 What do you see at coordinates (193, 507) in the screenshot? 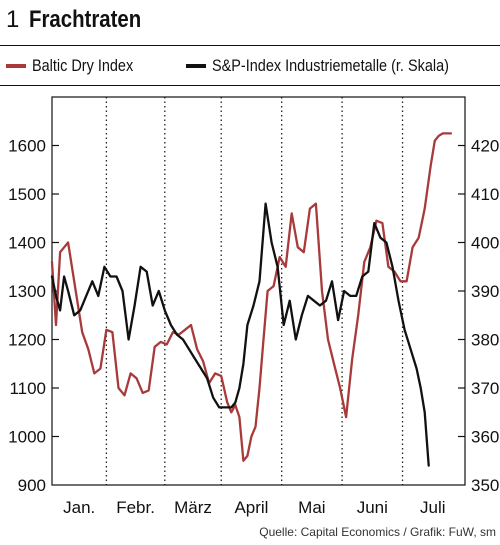
I see `x-tick-label: März` at bounding box center [193, 507].